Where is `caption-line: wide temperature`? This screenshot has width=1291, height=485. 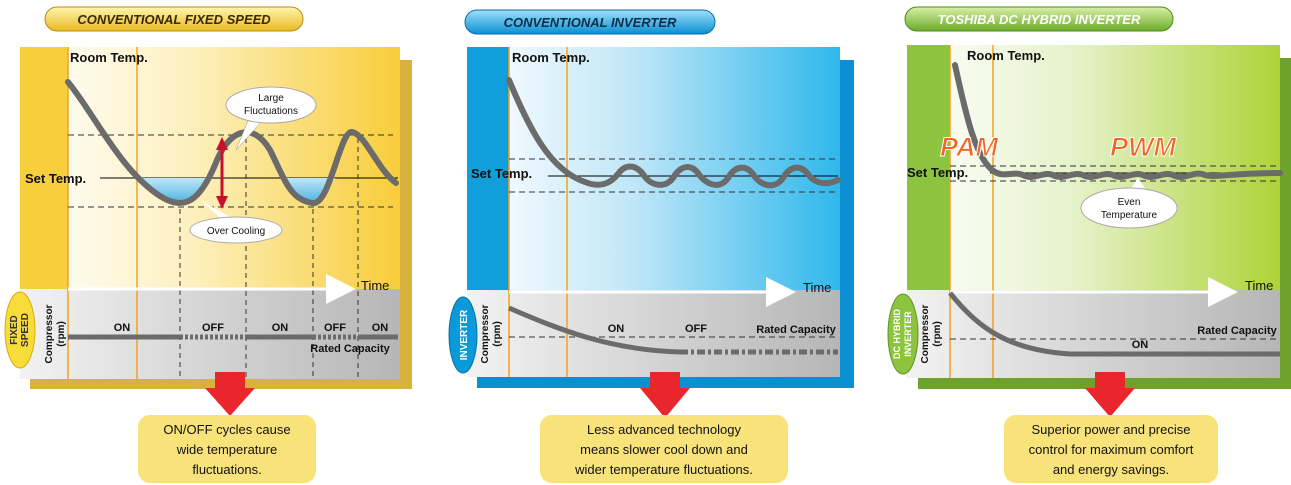
caption-line: wide temperature is located at coordinates (226, 449).